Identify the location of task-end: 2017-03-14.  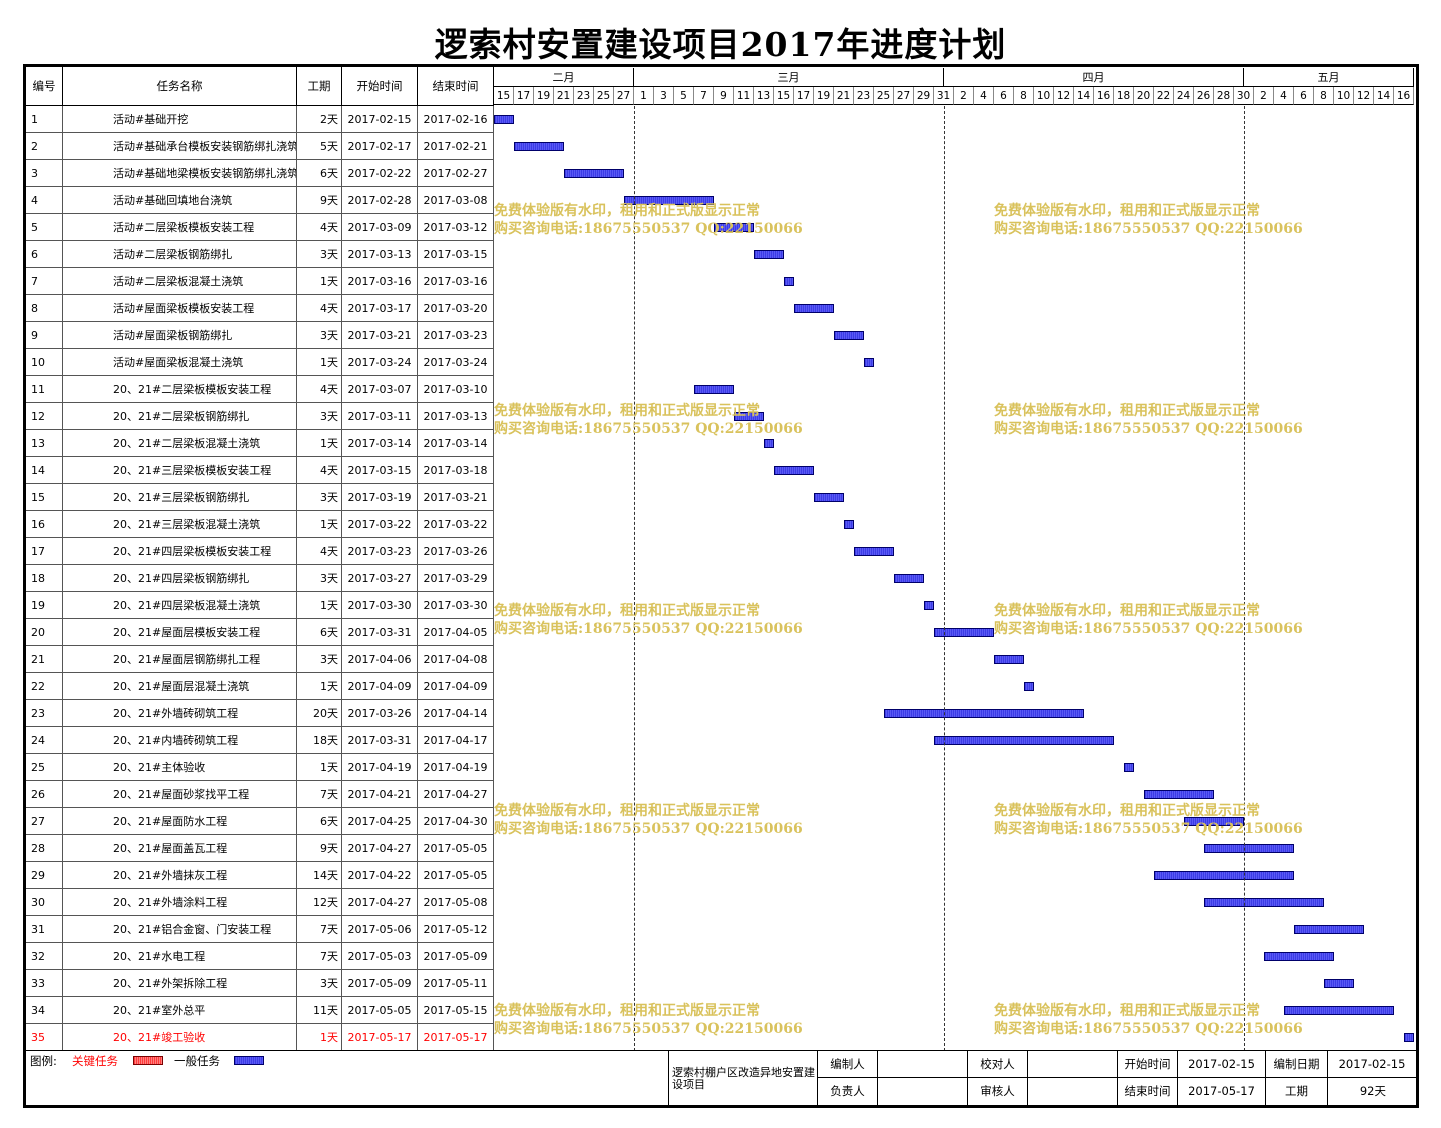
(456, 443).